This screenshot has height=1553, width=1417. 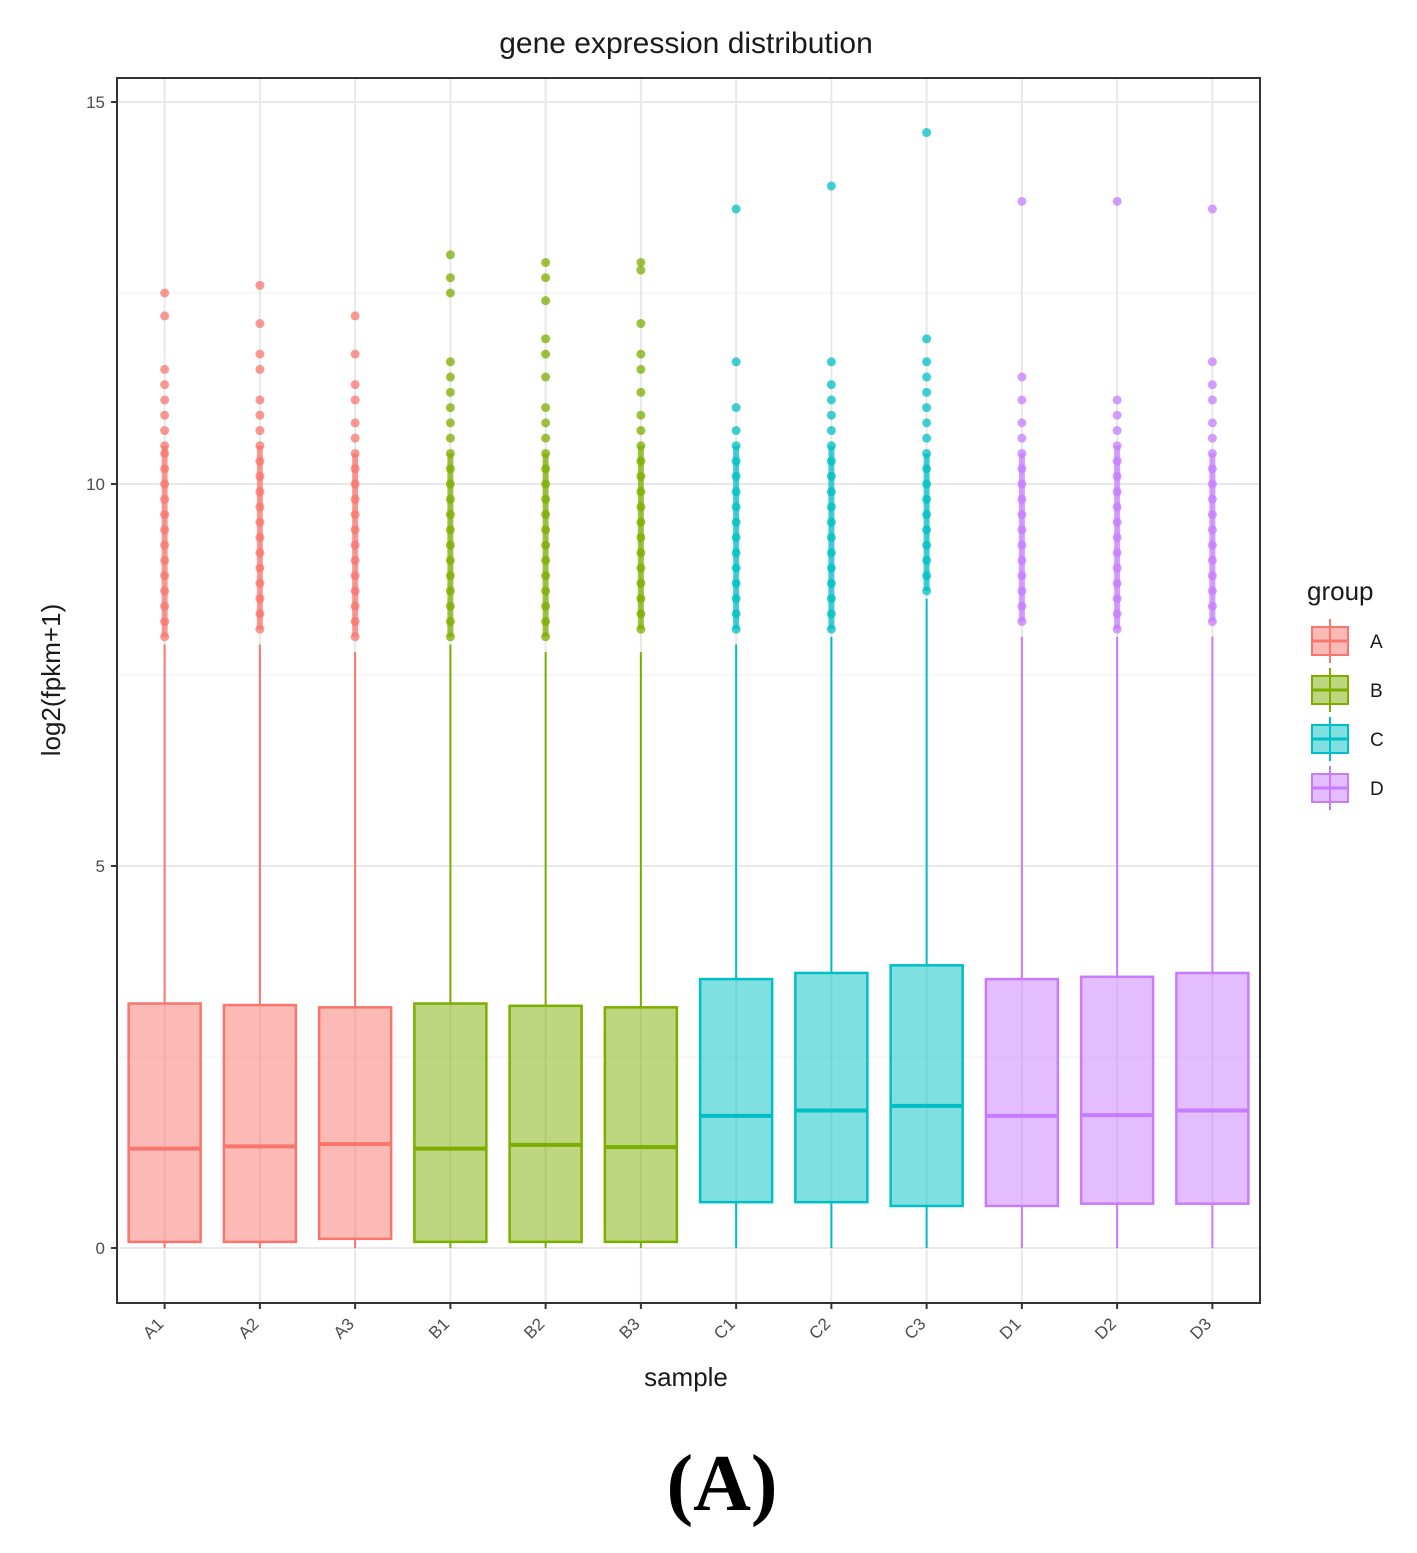 What do you see at coordinates (1022, 722) in the screenshot?
I see `box-D1` at bounding box center [1022, 722].